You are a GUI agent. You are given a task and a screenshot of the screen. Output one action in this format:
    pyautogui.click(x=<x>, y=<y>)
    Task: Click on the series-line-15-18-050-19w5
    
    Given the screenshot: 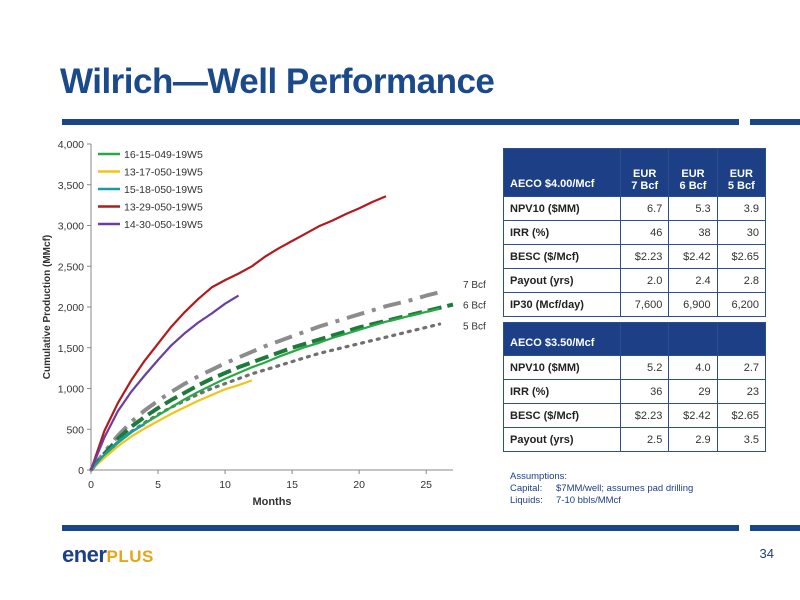 What is the action you would take?
    pyautogui.click(x=118, y=447)
    